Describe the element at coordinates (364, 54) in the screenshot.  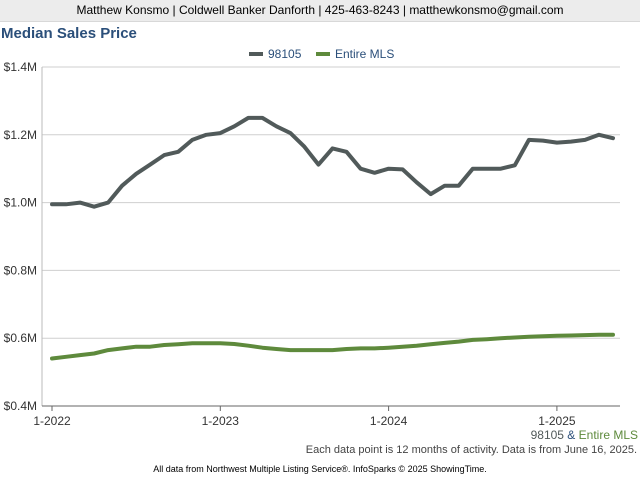
I see `legend-label: Entire MLS` at that location.